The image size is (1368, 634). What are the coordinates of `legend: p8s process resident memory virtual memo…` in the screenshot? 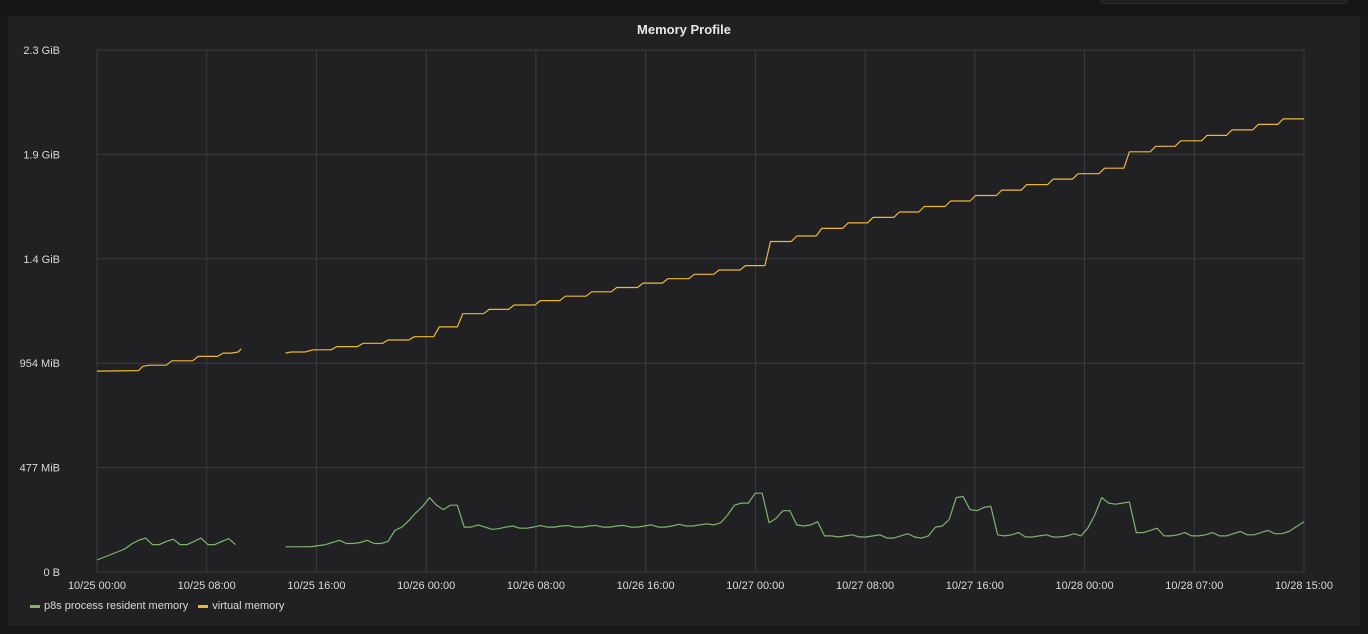 It's located at (157, 606).